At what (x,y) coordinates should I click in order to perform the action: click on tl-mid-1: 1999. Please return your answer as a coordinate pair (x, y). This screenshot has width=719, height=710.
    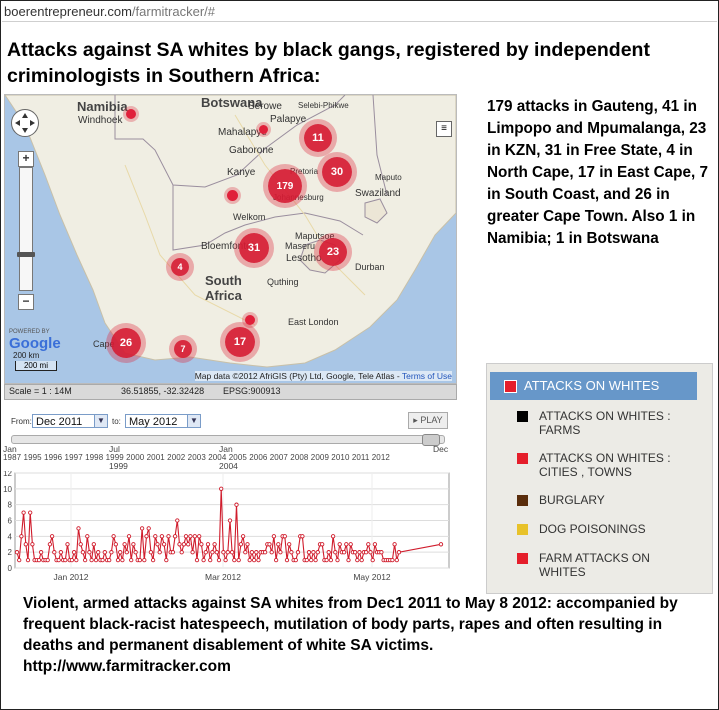
    Looking at the image, I should click on (118, 466).